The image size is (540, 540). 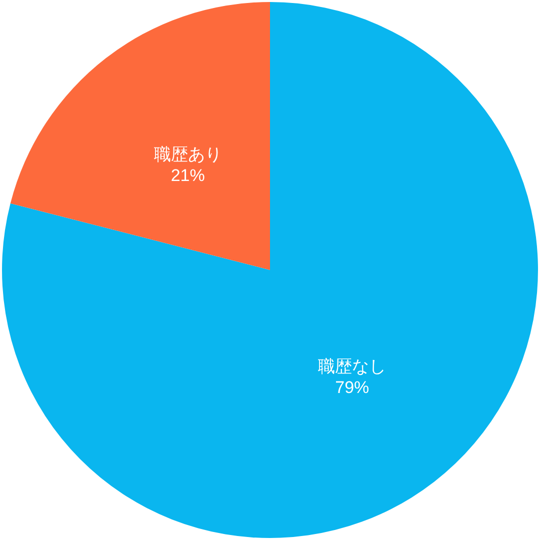 I want to click on data-label: 79%, so click(x=352, y=387).